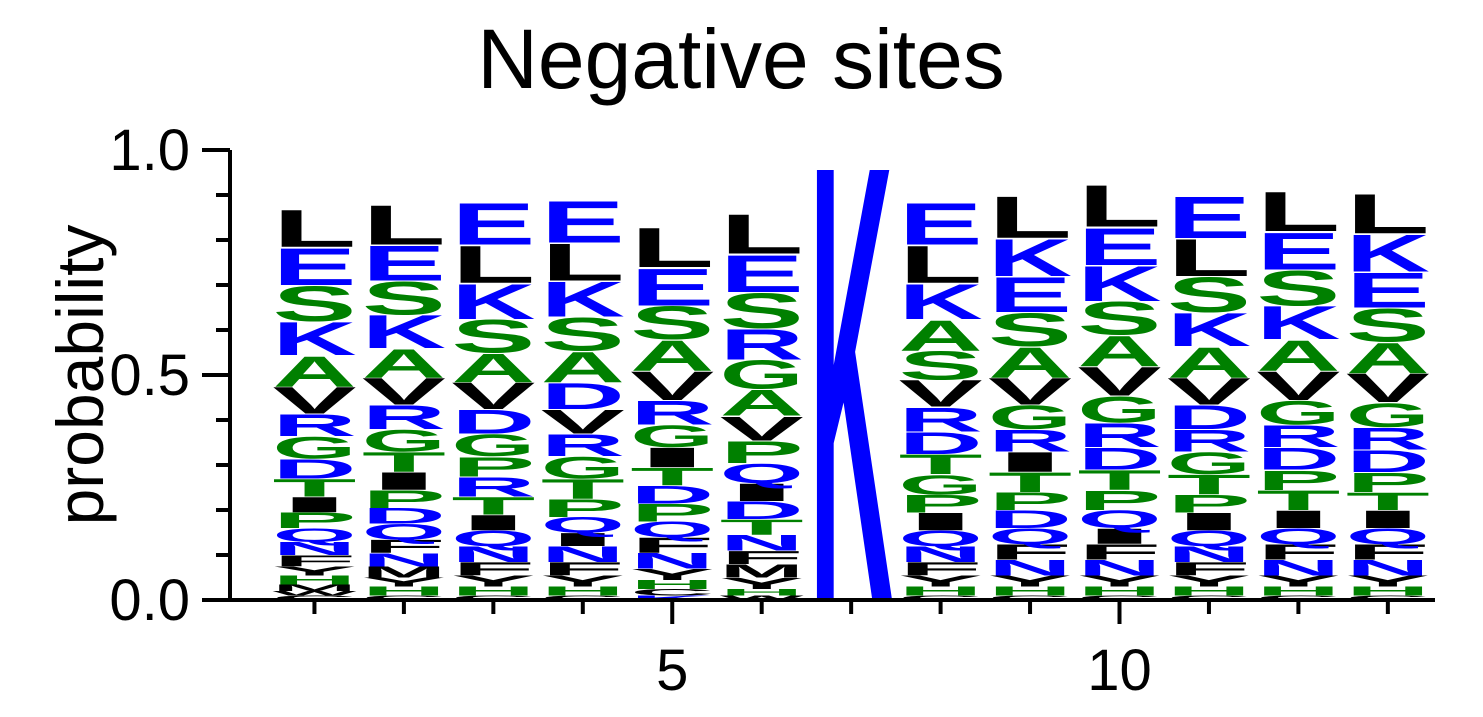  What do you see at coordinates (404, 572) in the screenshot?
I see `logo-letter-M: M` at bounding box center [404, 572].